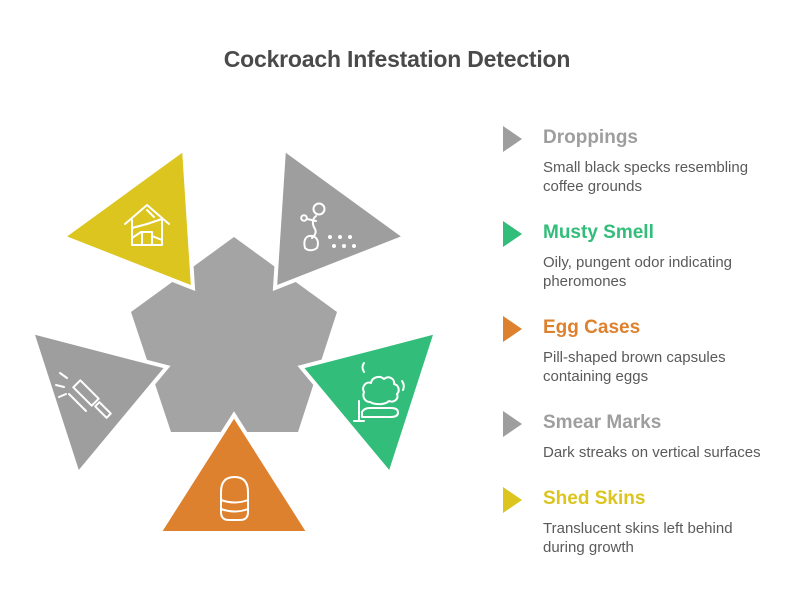  What do you see at coordinates (594, 498) in the screenshot?
I see `legend-item-title: Shed Skins` at bounding box center [594, 498].